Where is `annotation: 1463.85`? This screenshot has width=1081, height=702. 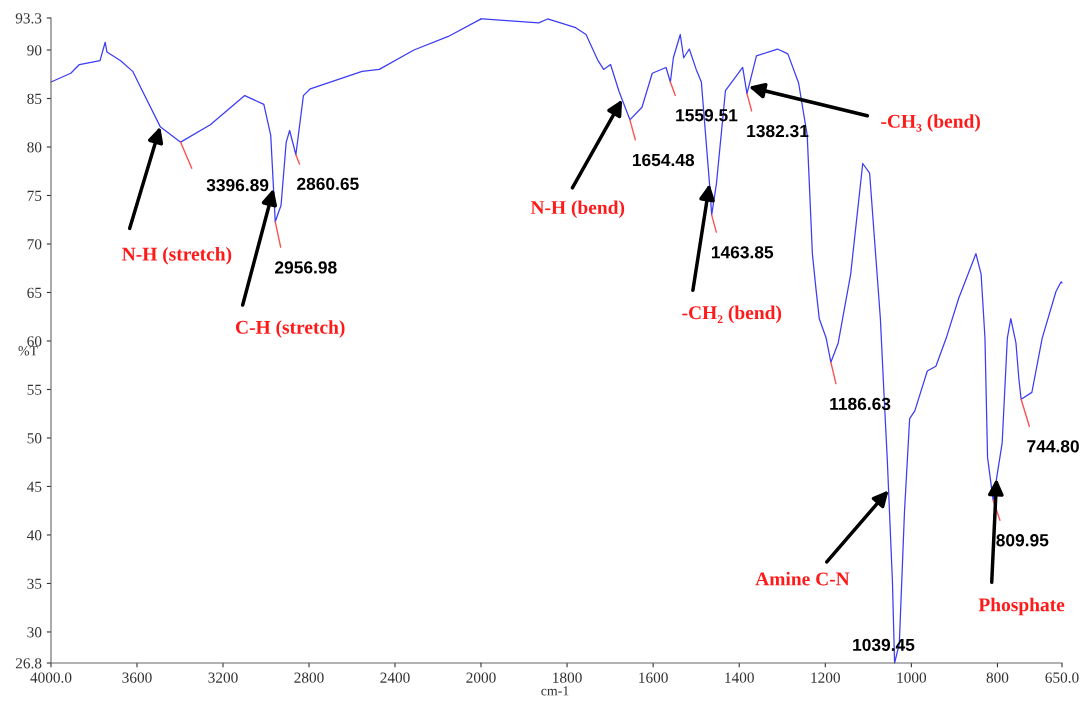
annotation: 1463.85 is located at coordinates (742, 252).